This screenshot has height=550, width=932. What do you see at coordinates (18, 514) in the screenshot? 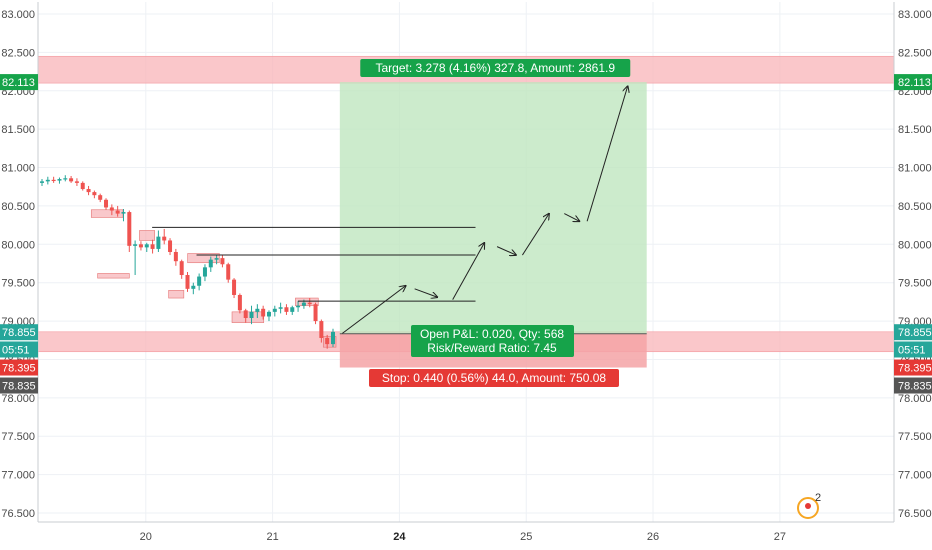
I see `y-tick-label-left: 76.500` at bounding box center [18, 514].